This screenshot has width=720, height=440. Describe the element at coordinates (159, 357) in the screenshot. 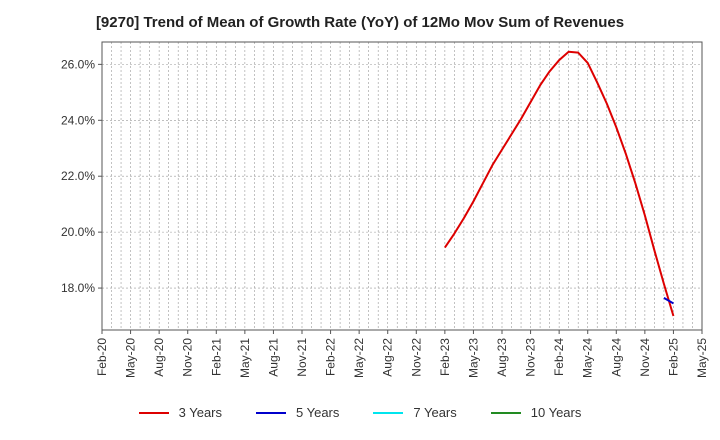

I see `x-tick-label: Aug-20` at that location.